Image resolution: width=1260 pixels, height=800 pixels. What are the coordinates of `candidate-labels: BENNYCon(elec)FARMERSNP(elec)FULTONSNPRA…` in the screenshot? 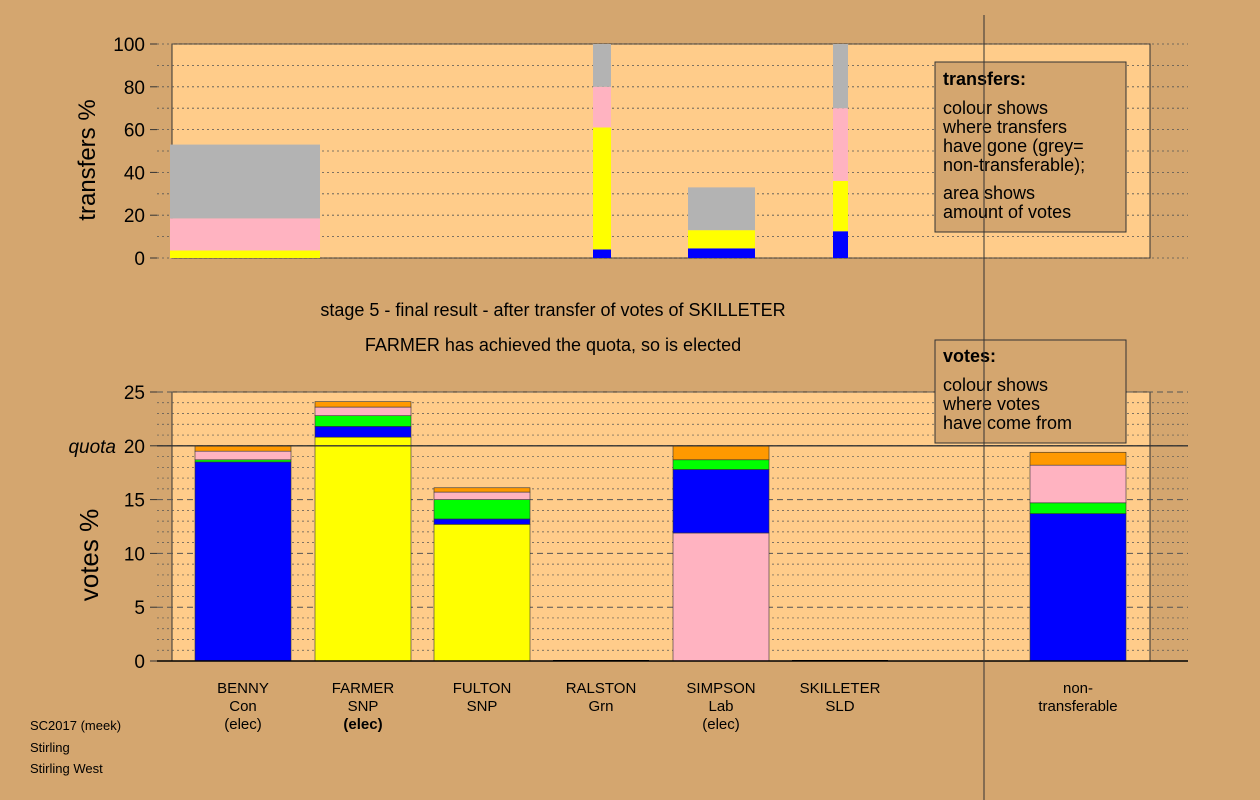 It's located at (667, 706).